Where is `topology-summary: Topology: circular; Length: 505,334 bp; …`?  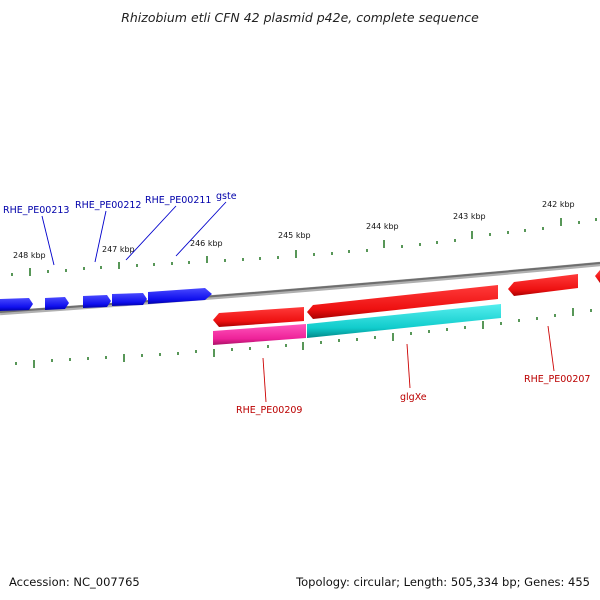
topology-summary: Topology: circular; Length: 505,334 bp; … is located at coordinates (443, 582).